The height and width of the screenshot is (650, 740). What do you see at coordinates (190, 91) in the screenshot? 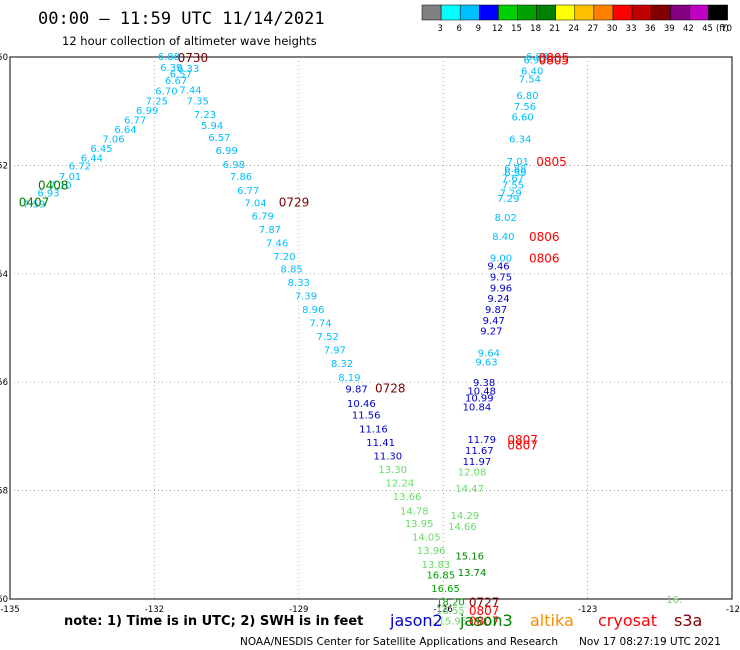
I see `swh-value-label: 7.44` at bounding box center [190, 91].